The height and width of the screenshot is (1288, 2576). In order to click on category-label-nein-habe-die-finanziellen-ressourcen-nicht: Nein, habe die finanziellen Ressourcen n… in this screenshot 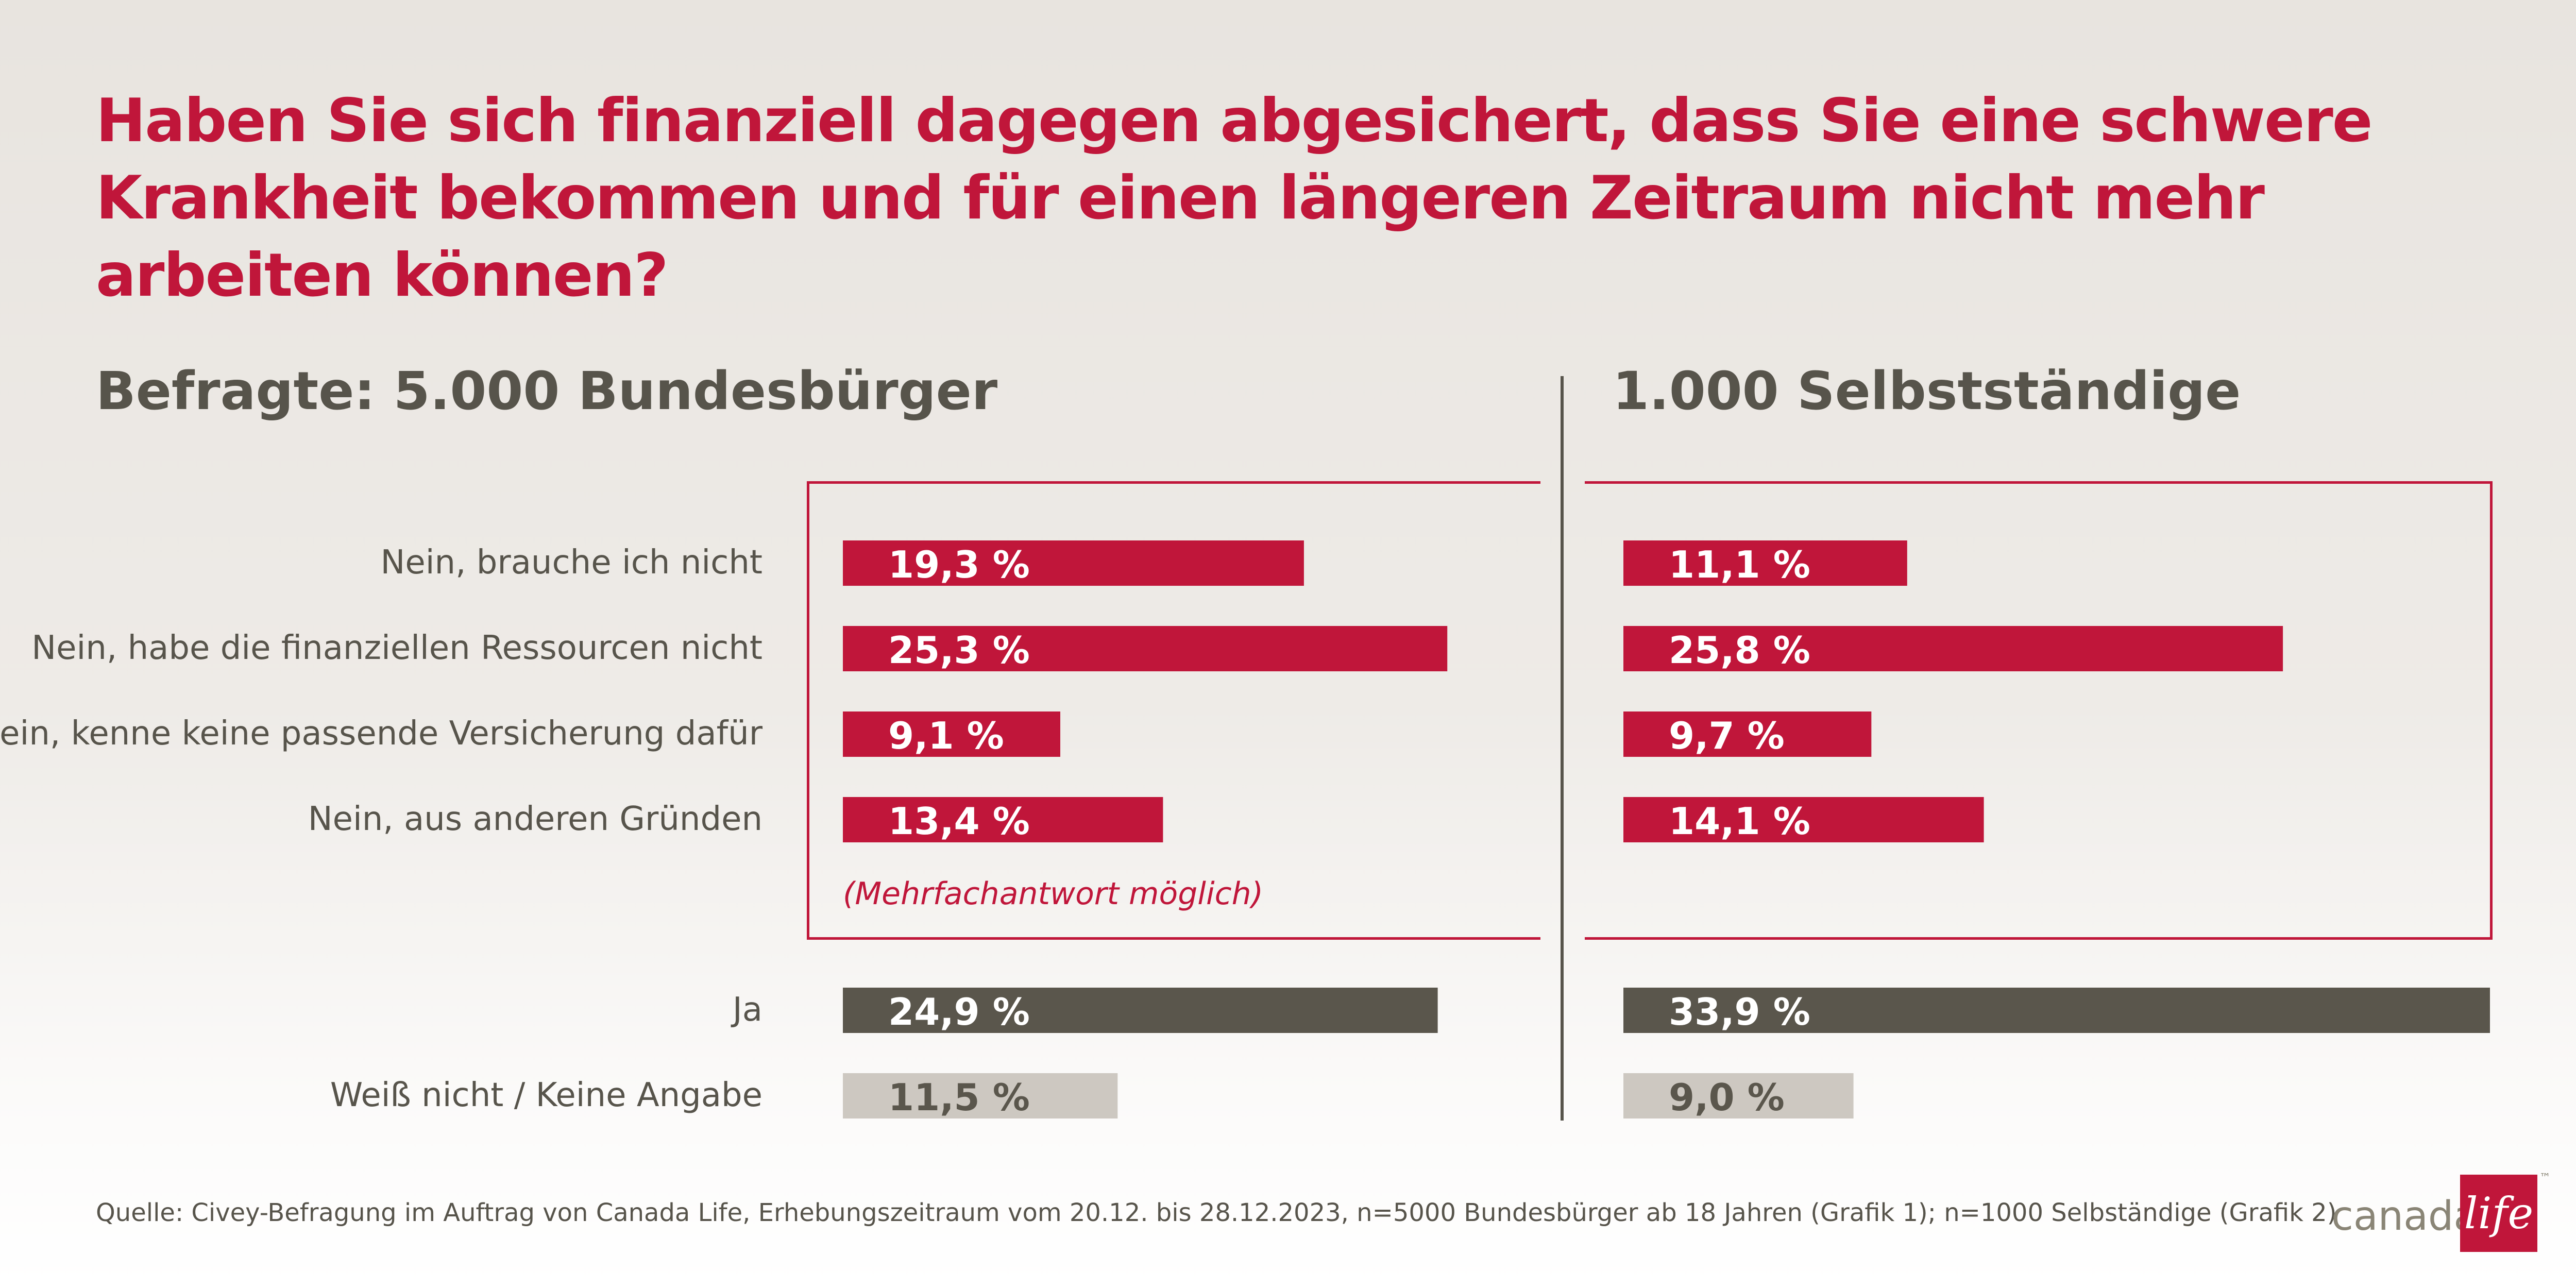, I will do `click(396, 648)`.